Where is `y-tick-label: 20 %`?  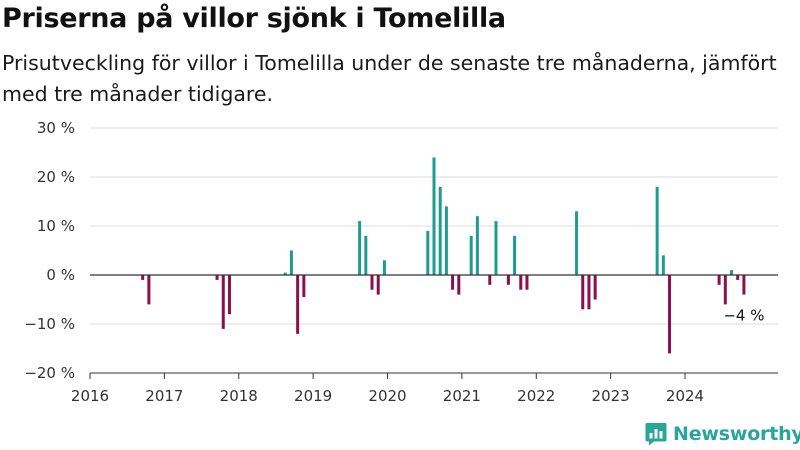 y-tick-label: 20 % is located at coordinates (56, 177).